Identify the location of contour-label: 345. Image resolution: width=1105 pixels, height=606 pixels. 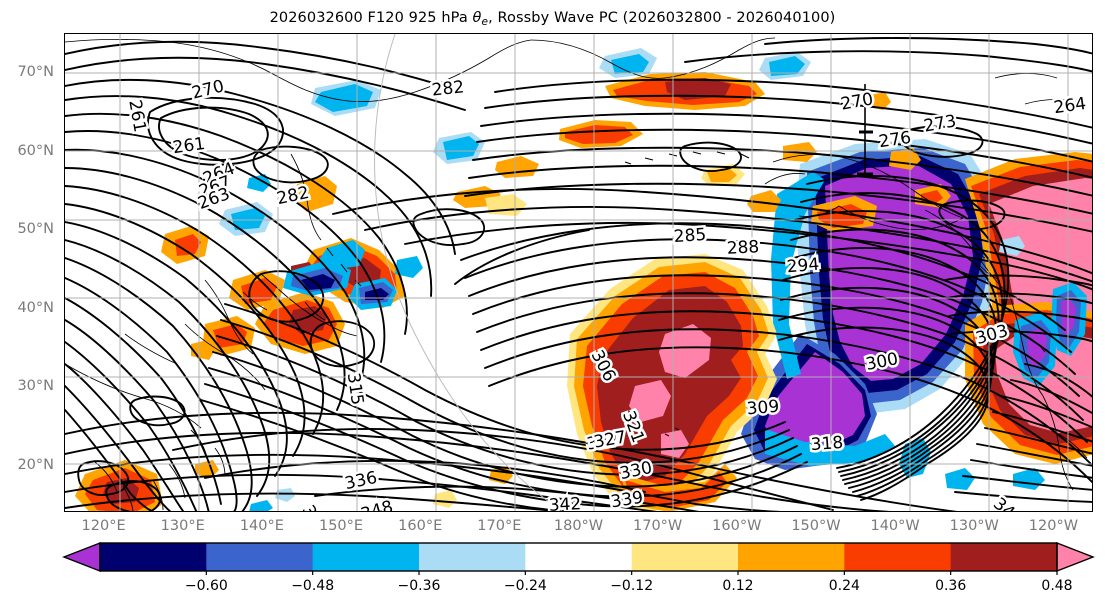
(314, 507).